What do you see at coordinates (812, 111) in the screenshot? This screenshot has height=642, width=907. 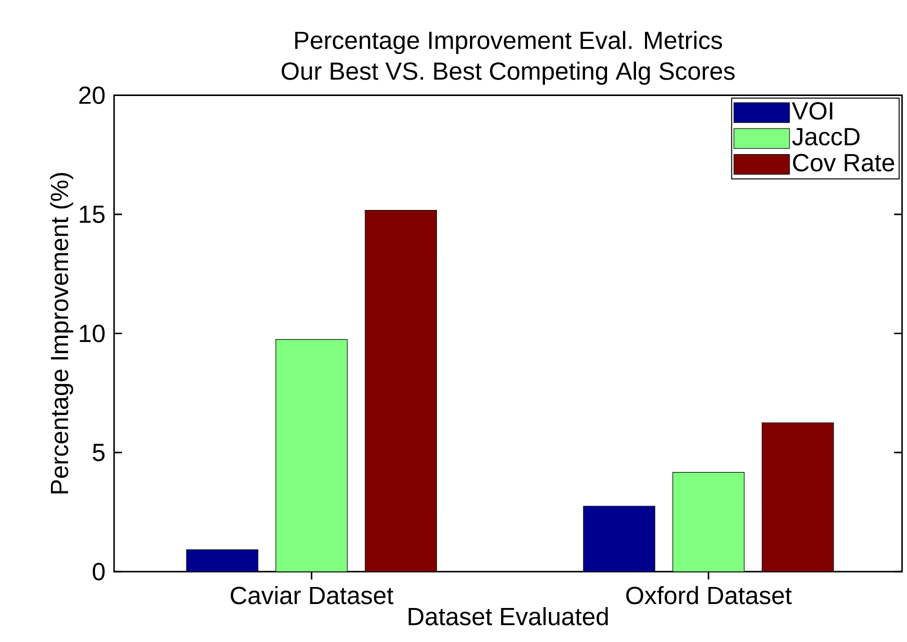 I see `legend-label: VOI` at bounding box center [812, 111].